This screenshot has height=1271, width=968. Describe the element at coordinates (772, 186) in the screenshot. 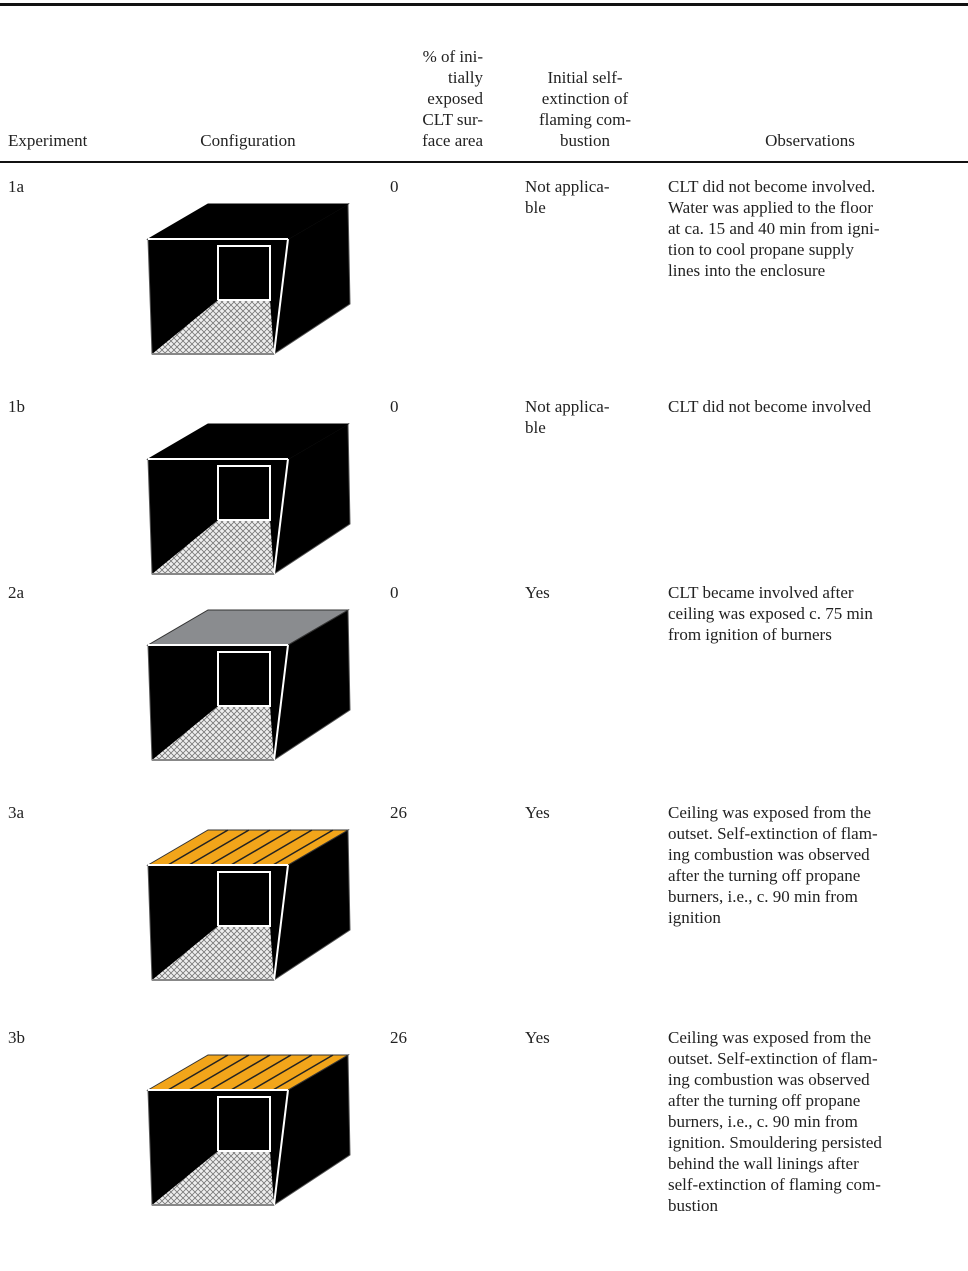

I see `observation-line: CLT did not become involved.` at that location.